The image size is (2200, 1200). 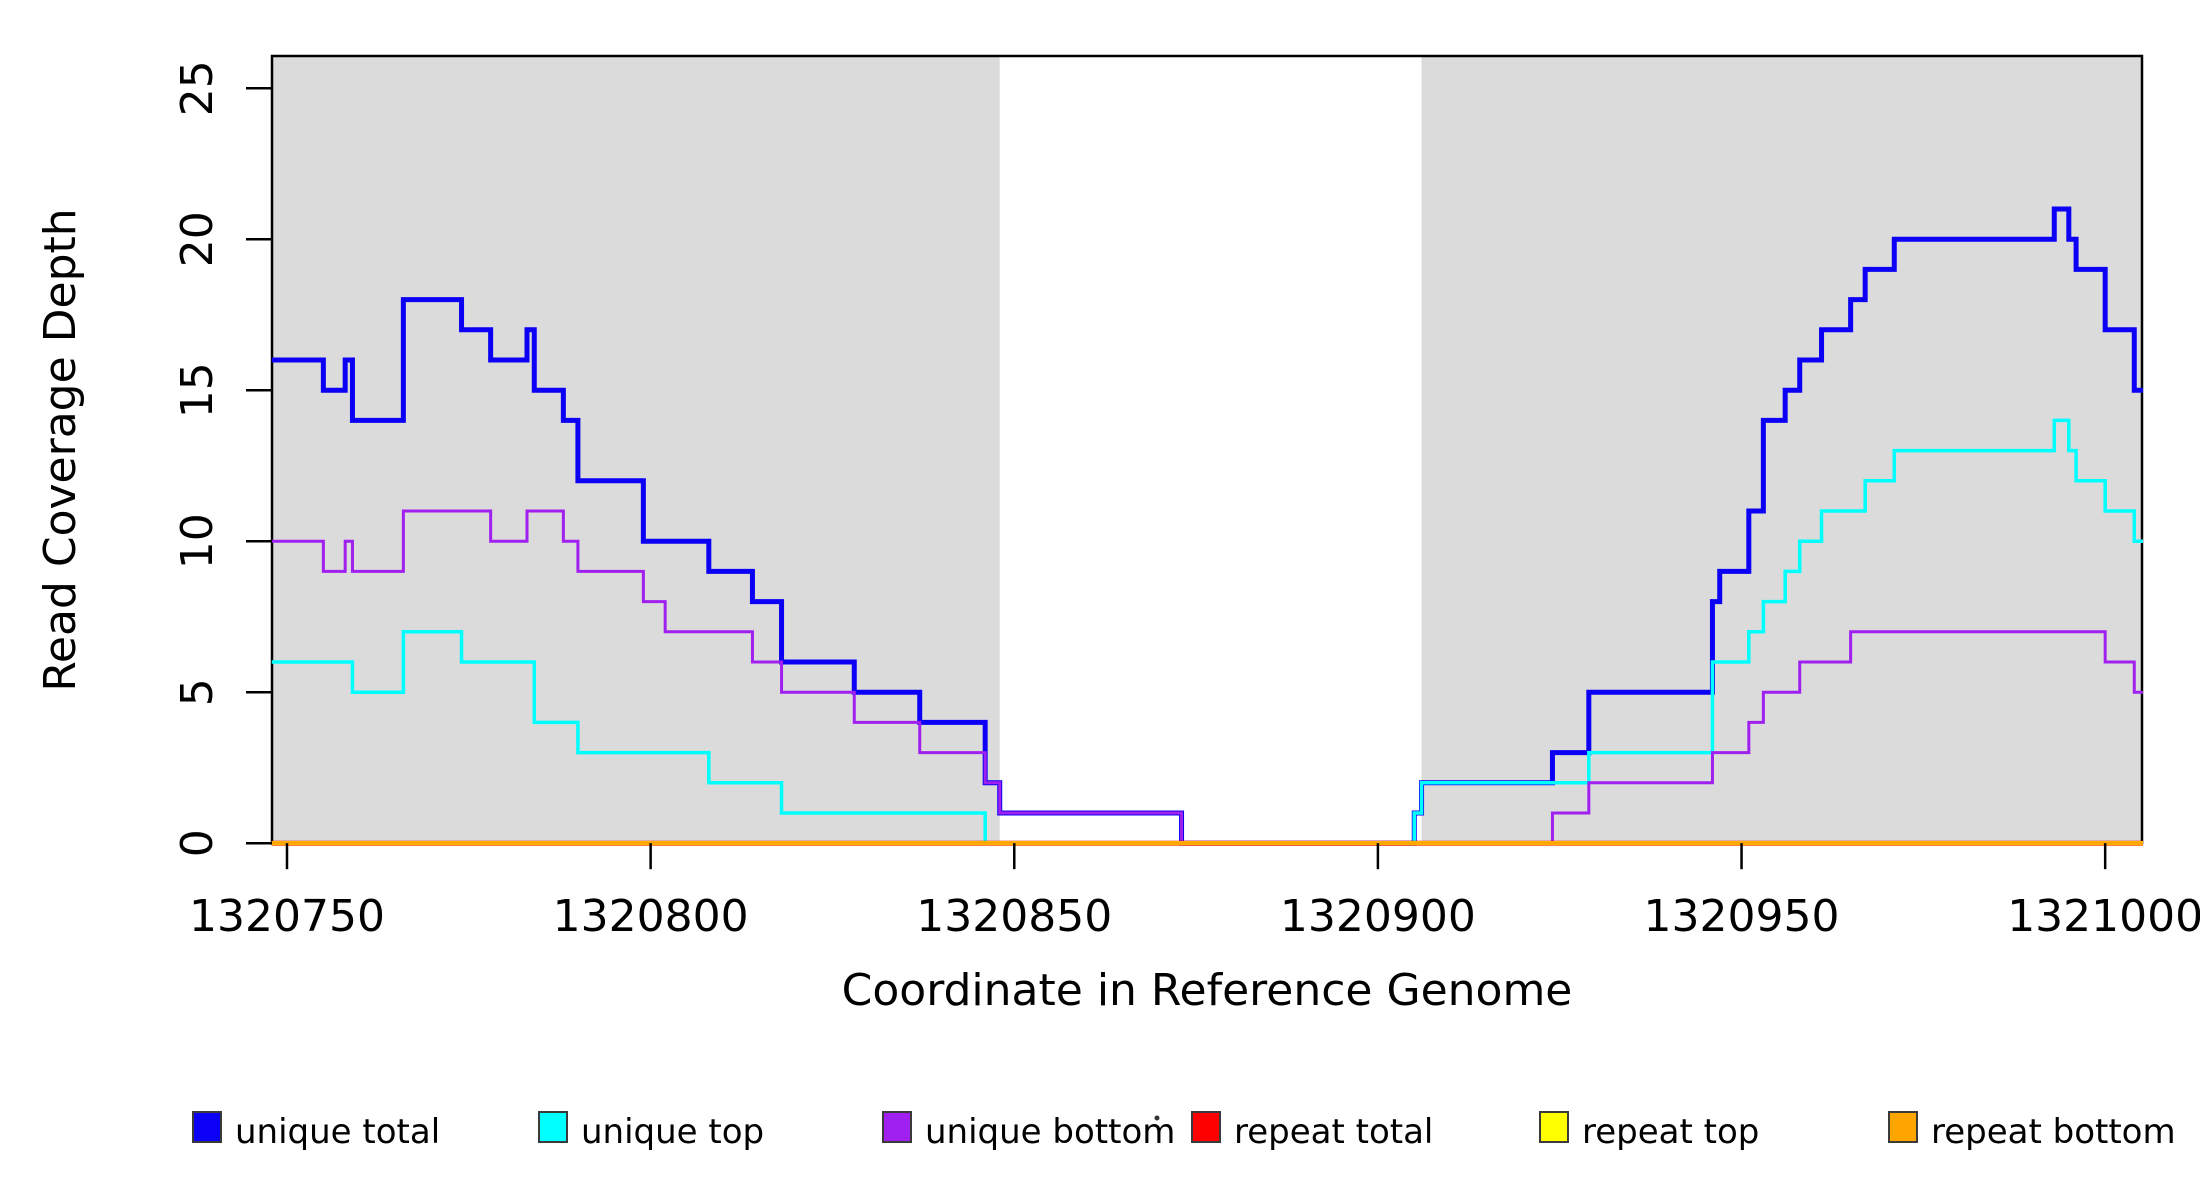 What do you see at coordinates (1333, 1132) in the screenshot?
I see `legend-label-repeat-total: repeat total` at bounding box center [1333, 1132].